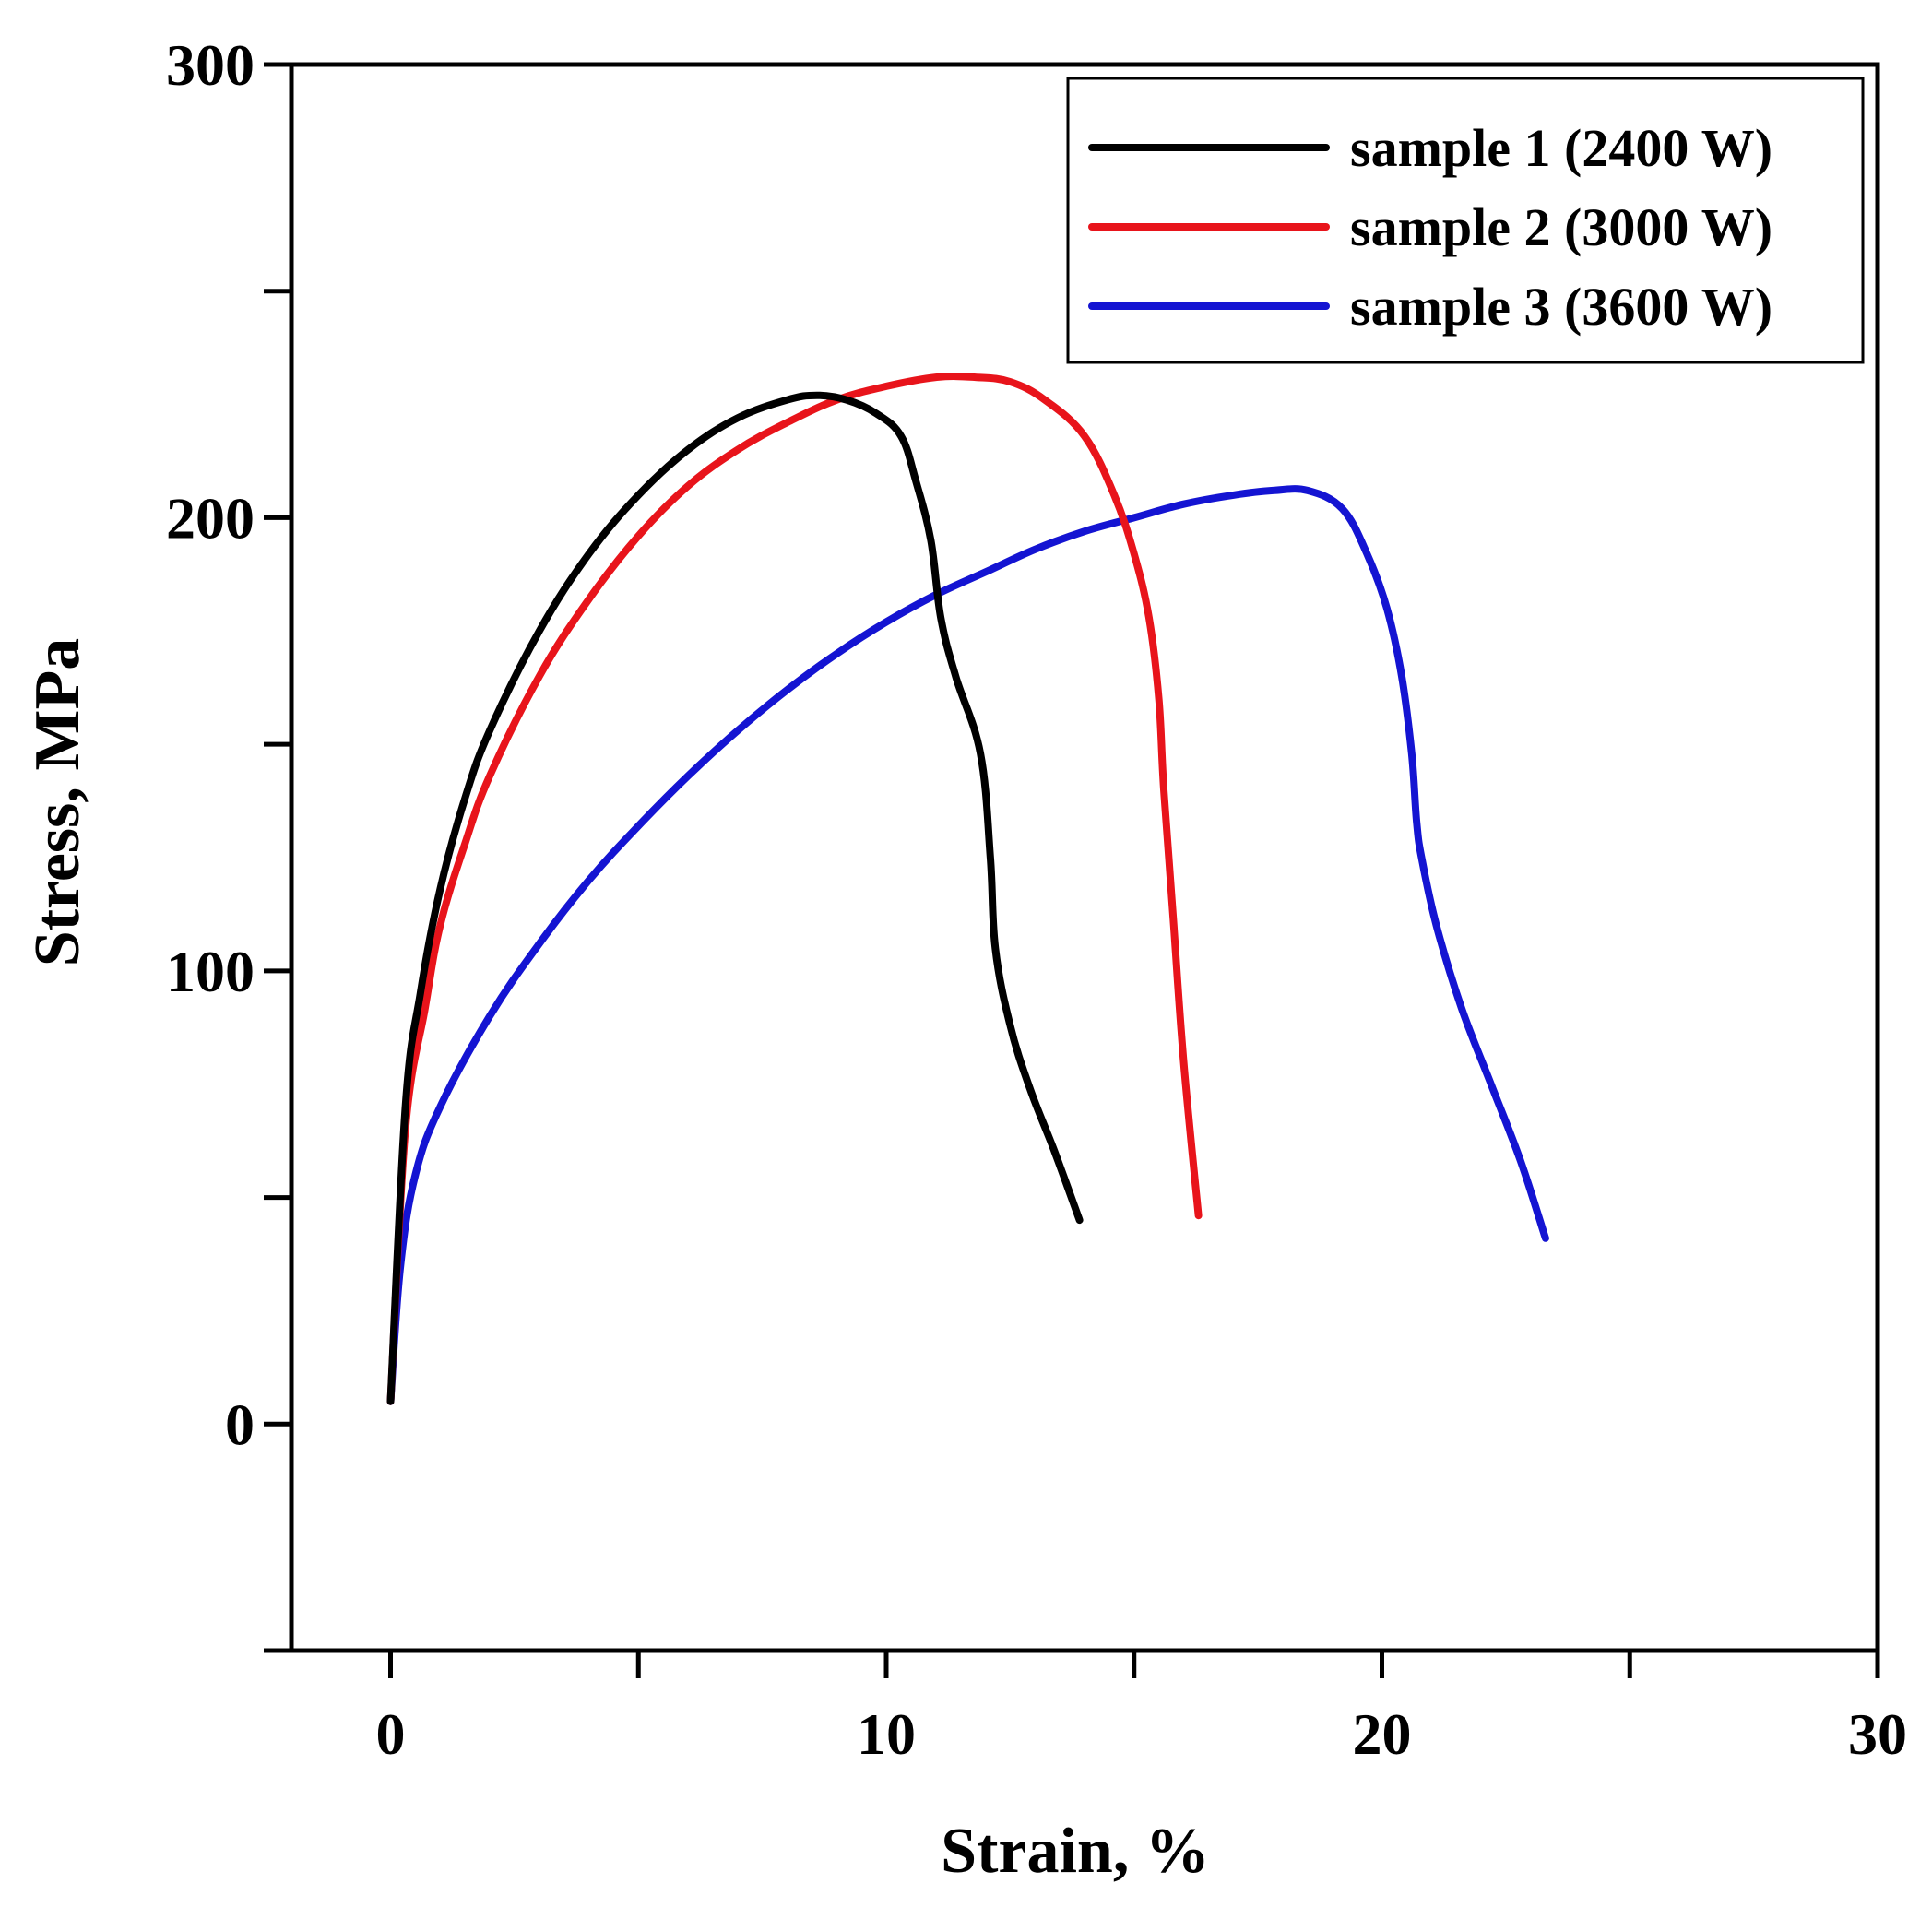 The height and width of the screenshot is (1907, 1932). Describe the element at coordinates (1561, 148) in the screenshot. I see `legend-label-1: sample 1 (2400 W)` at that location.